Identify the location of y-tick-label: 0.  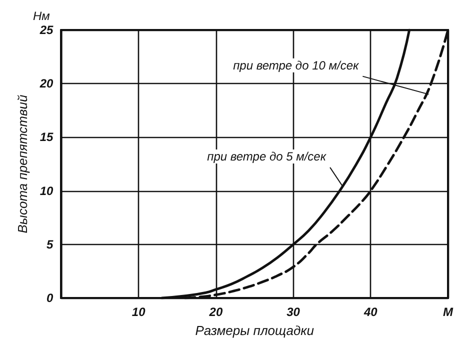
(50, 298).